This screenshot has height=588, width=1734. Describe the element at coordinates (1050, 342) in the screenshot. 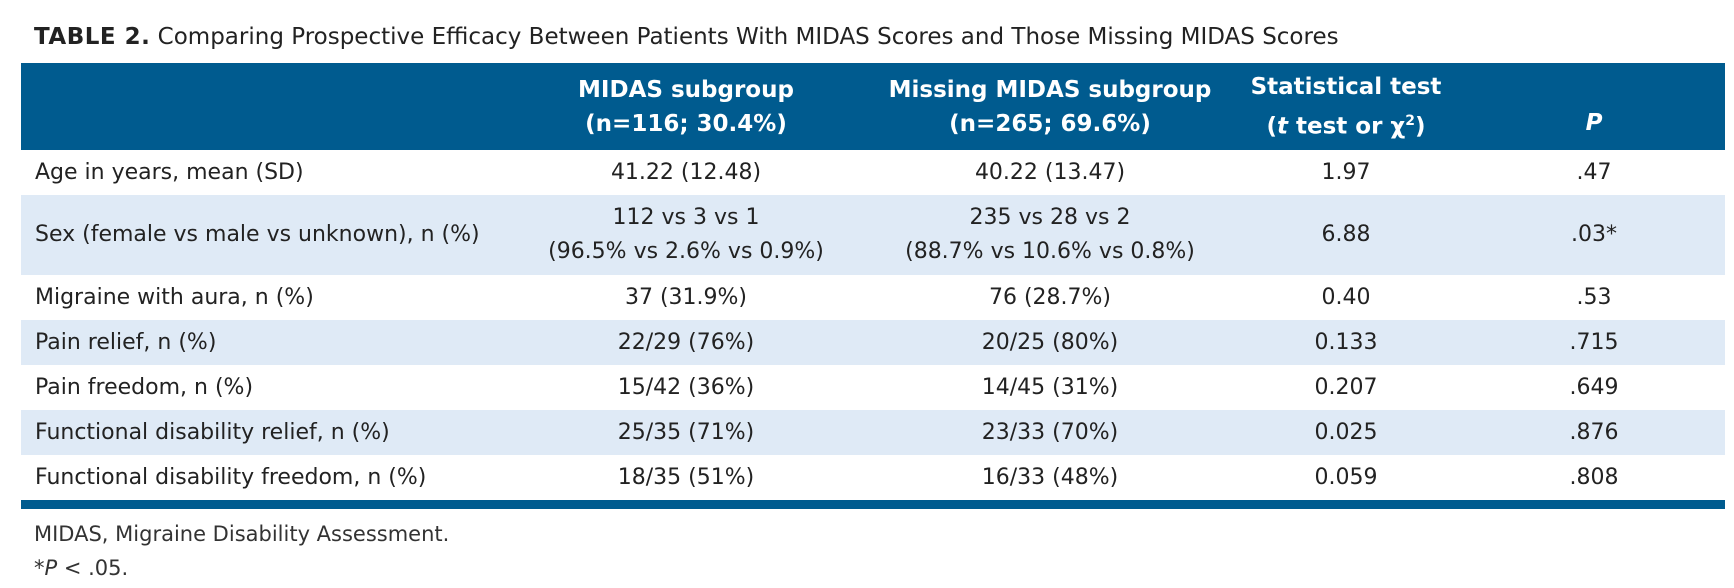

I see `missing-value: 20/25 (80%)` at that location.